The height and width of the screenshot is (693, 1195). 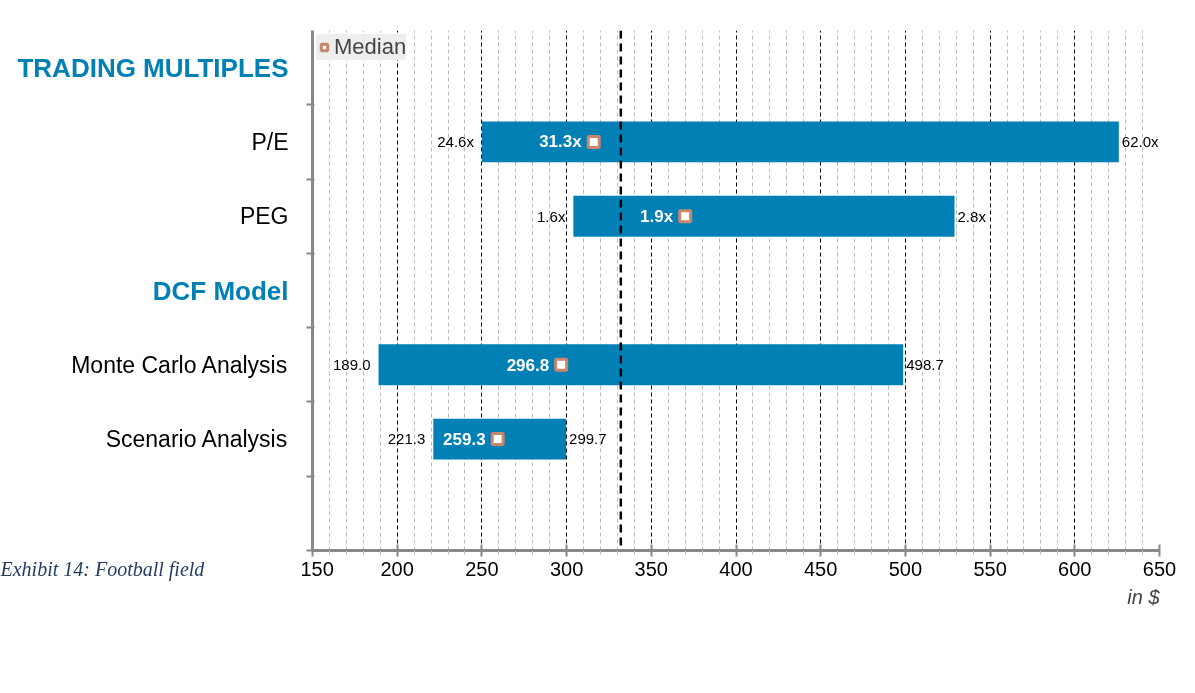 What do you see at coordinates (651, 568) in the screenshot?
I see `x-tick-label: 350` at bounding box center [651, 568].